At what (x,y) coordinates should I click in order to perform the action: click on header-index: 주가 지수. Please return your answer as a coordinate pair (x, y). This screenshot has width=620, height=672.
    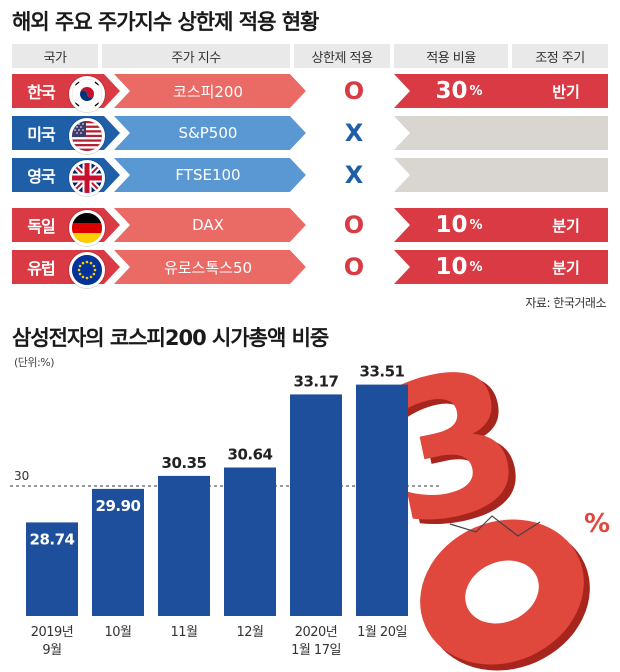
    Looking at the image, I should click on (196, 56).